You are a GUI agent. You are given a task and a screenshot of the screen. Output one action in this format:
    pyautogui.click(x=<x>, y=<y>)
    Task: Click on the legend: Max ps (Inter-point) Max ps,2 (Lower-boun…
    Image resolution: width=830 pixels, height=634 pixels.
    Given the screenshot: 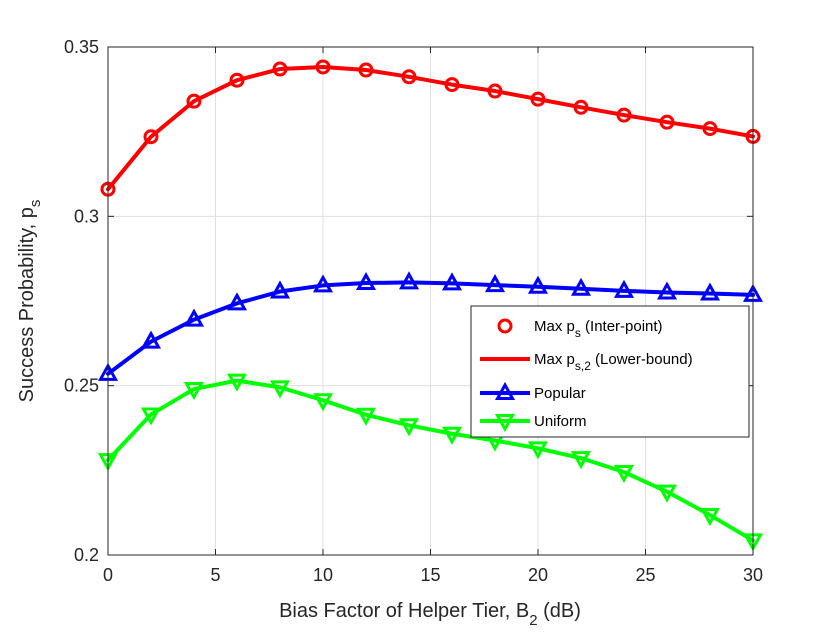 What is the action you would take?
    pyautogui.click(x=610, y=371)
    